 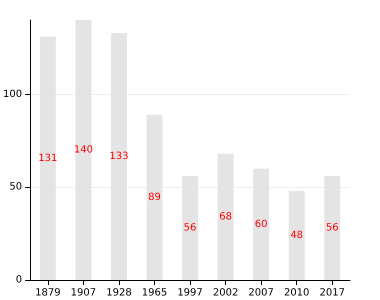 What do you see at coordinates (190, 293) in the screenshot?
I see `x-tick-label: 1997` at bounding box center [190, 293].